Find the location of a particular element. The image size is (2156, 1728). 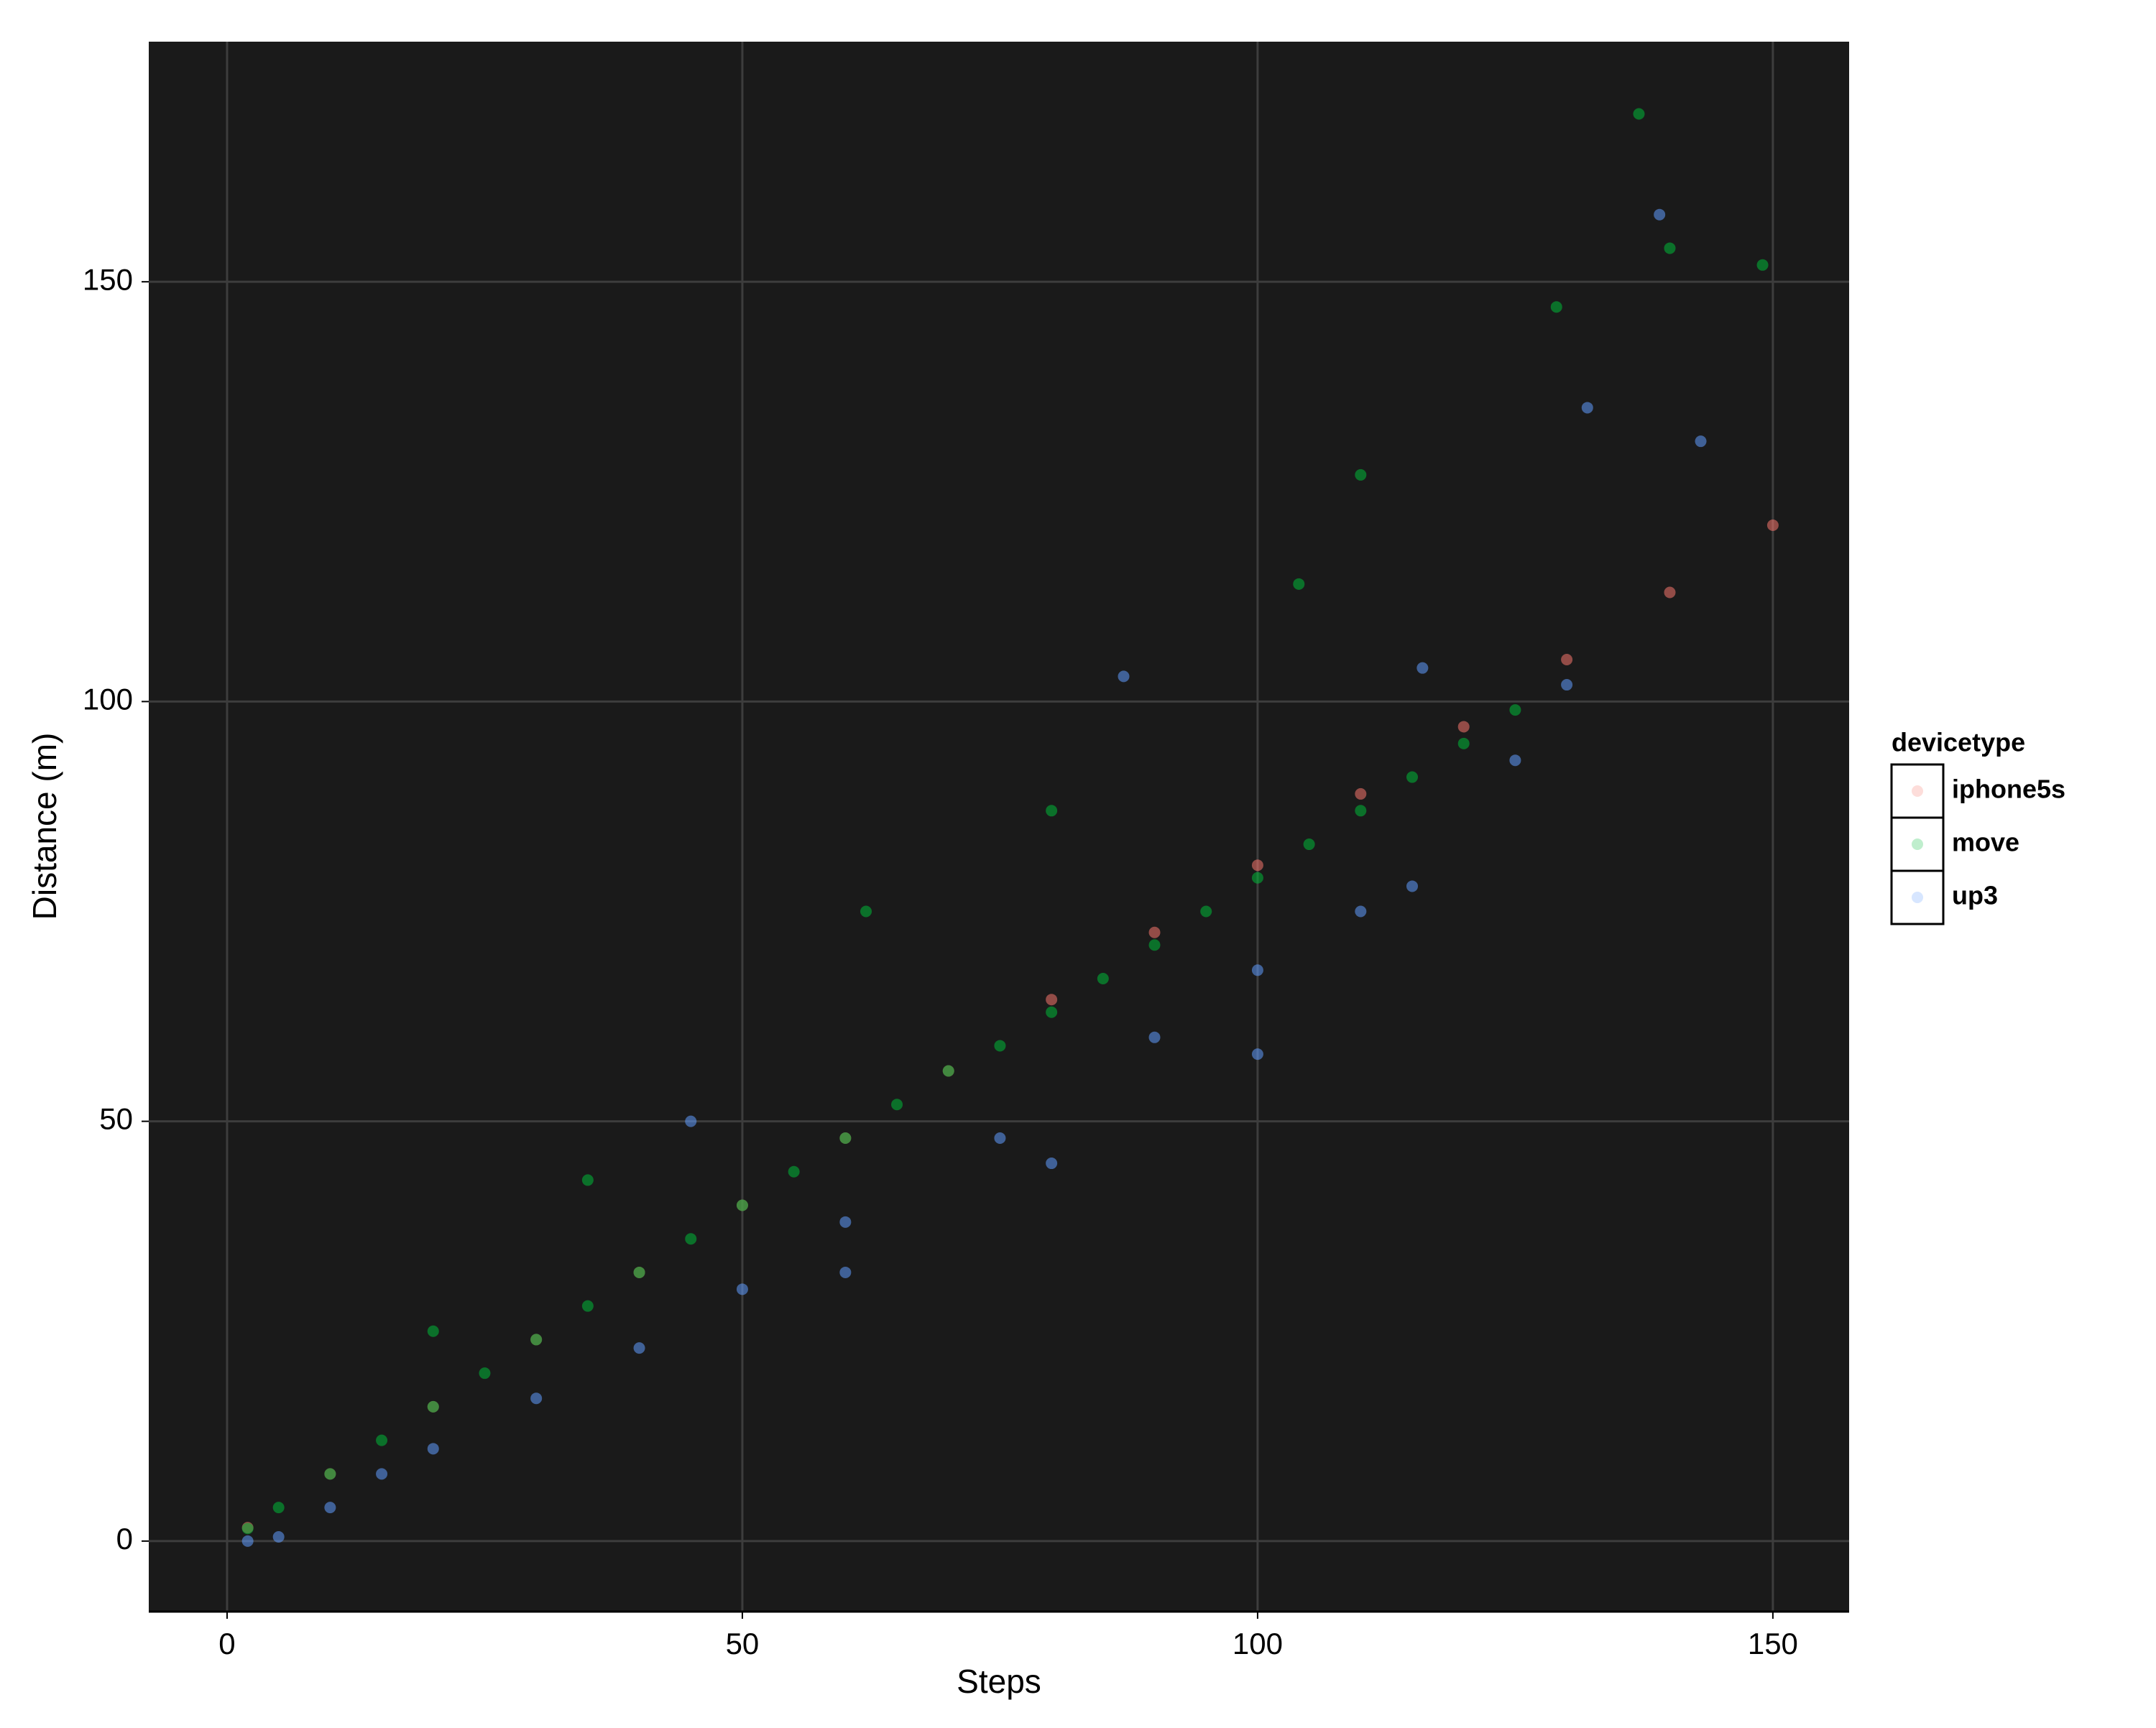

y-tick-label: 100 is located at coordinates (108, 699).